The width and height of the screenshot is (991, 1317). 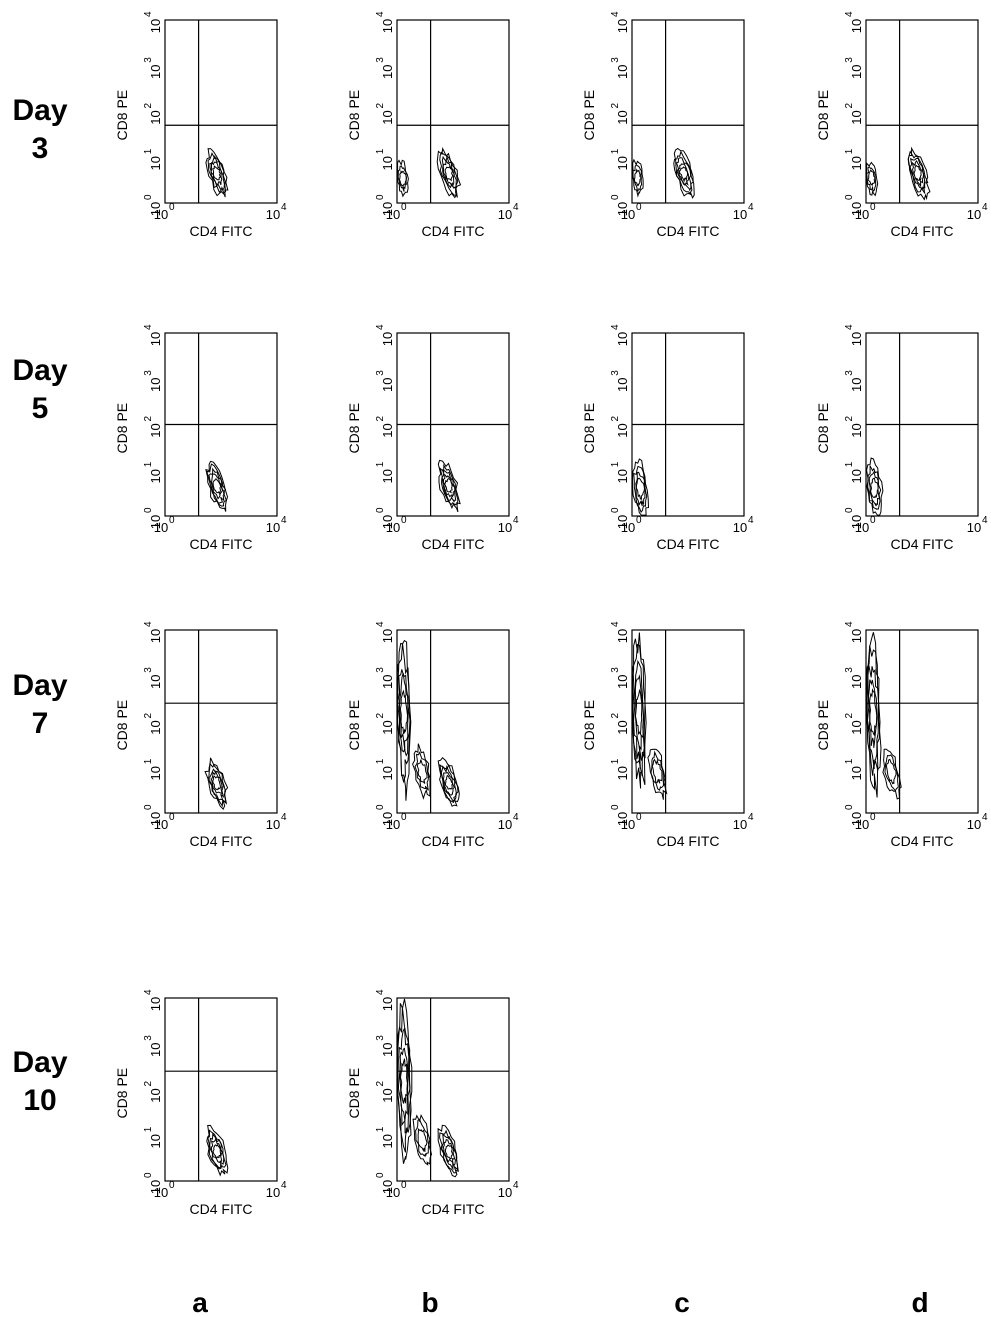 What do you see at coordinates (200, 1302) in the screenshot?
I see `column-label-a: a` at bounding box center [200, 1302].